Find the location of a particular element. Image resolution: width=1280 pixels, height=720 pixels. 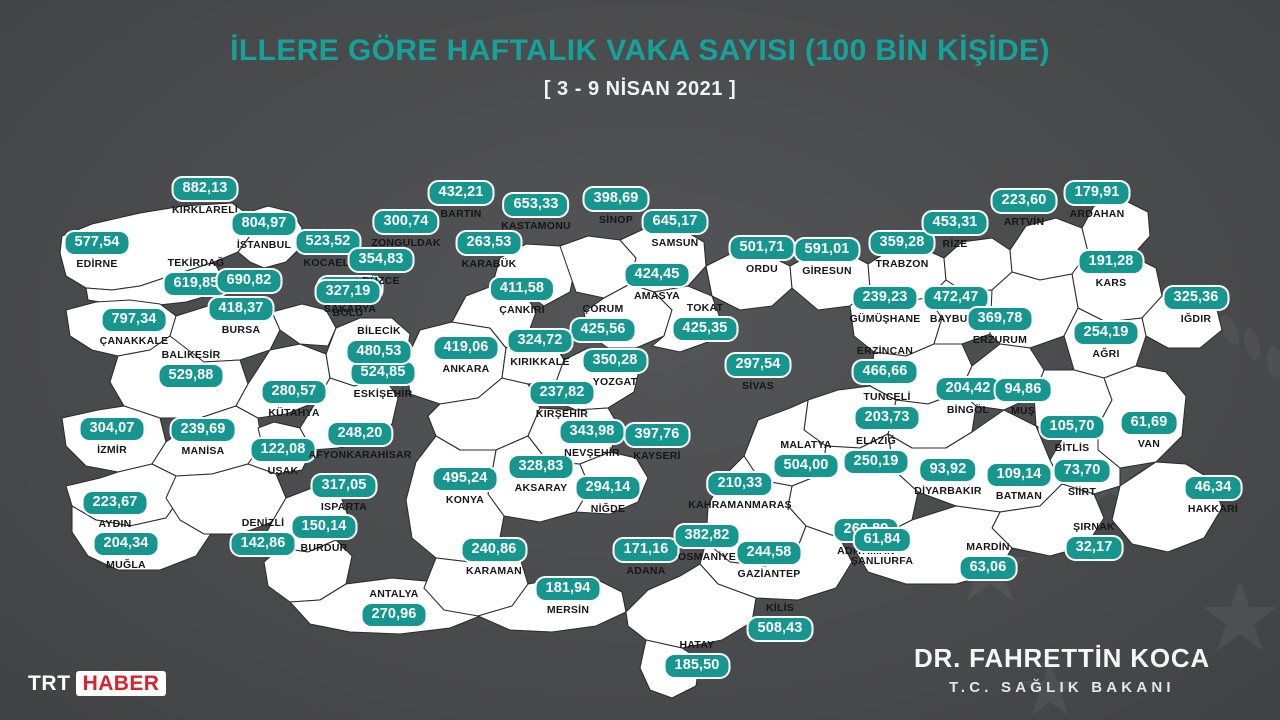

province-name: KİLİS is located at coordinates (780, 607).